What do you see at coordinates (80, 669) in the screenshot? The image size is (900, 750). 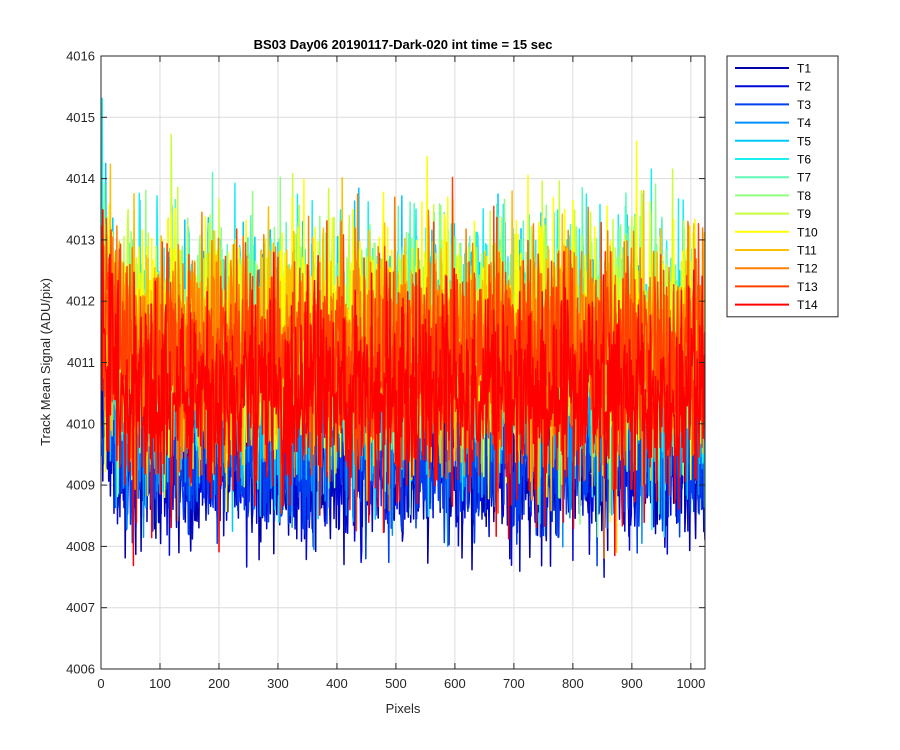 I see `y-tick-label: 4006` at bounding box center [80, 669].